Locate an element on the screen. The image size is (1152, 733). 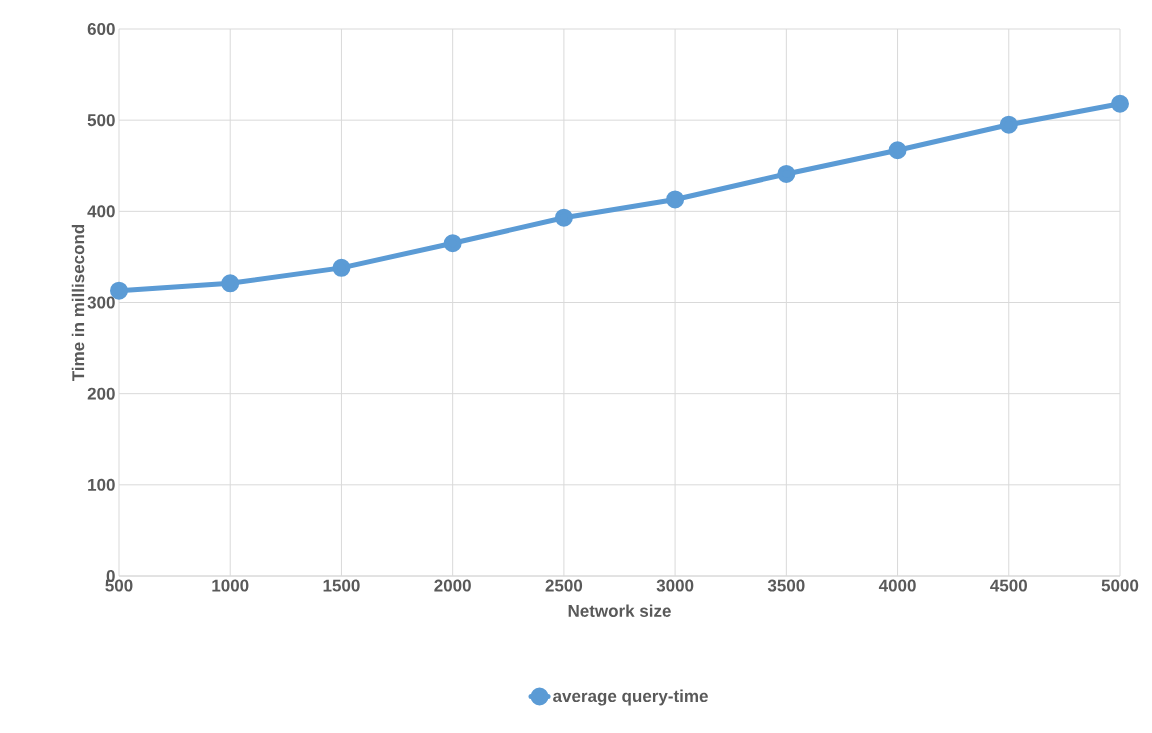
y-tick-label: 500 is located at coordinates (101, 120).